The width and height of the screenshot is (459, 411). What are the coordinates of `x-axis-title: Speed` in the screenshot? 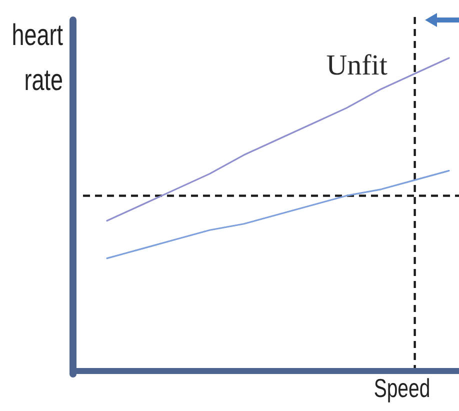 It's located at (402, 388).